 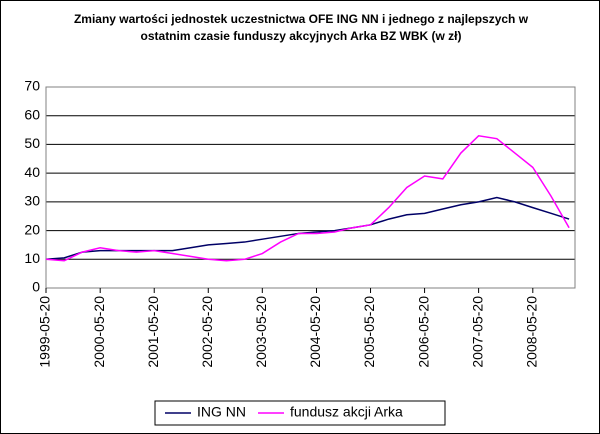 What do you see at coordinates (307, 228) in the screenshot?
I see `series-line` at bounding box center [307, 228].